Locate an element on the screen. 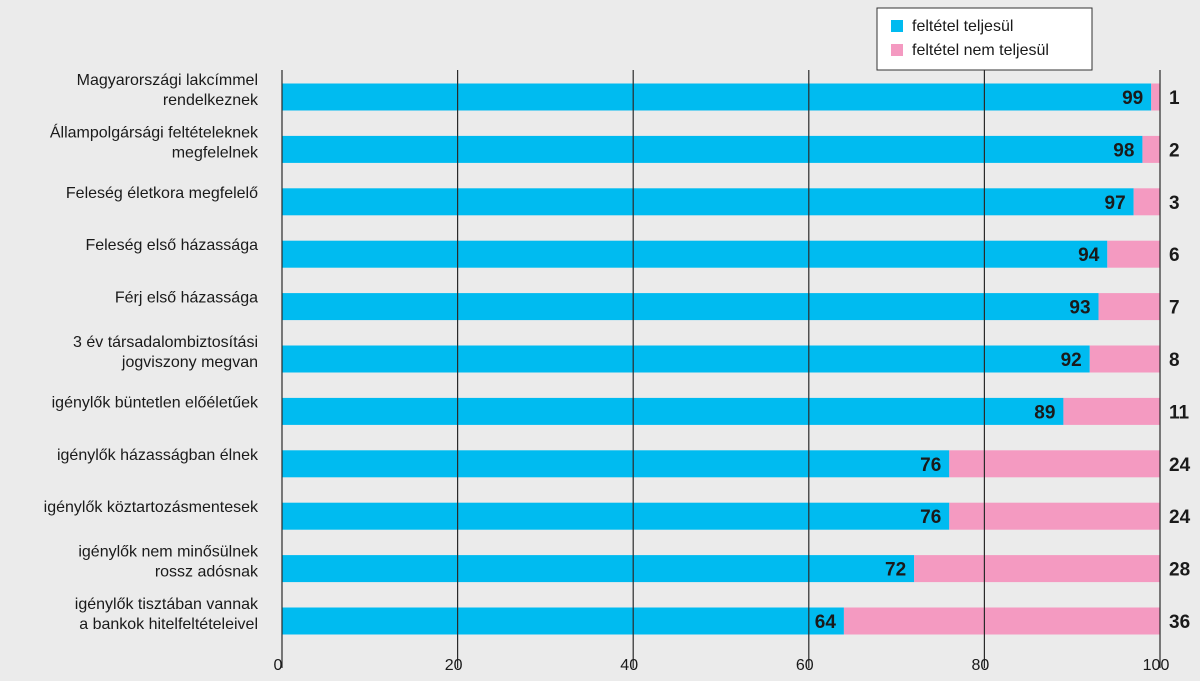 The width and height of the screenshot is (1200, 681). legend-box is located at coordinates (984, 39).